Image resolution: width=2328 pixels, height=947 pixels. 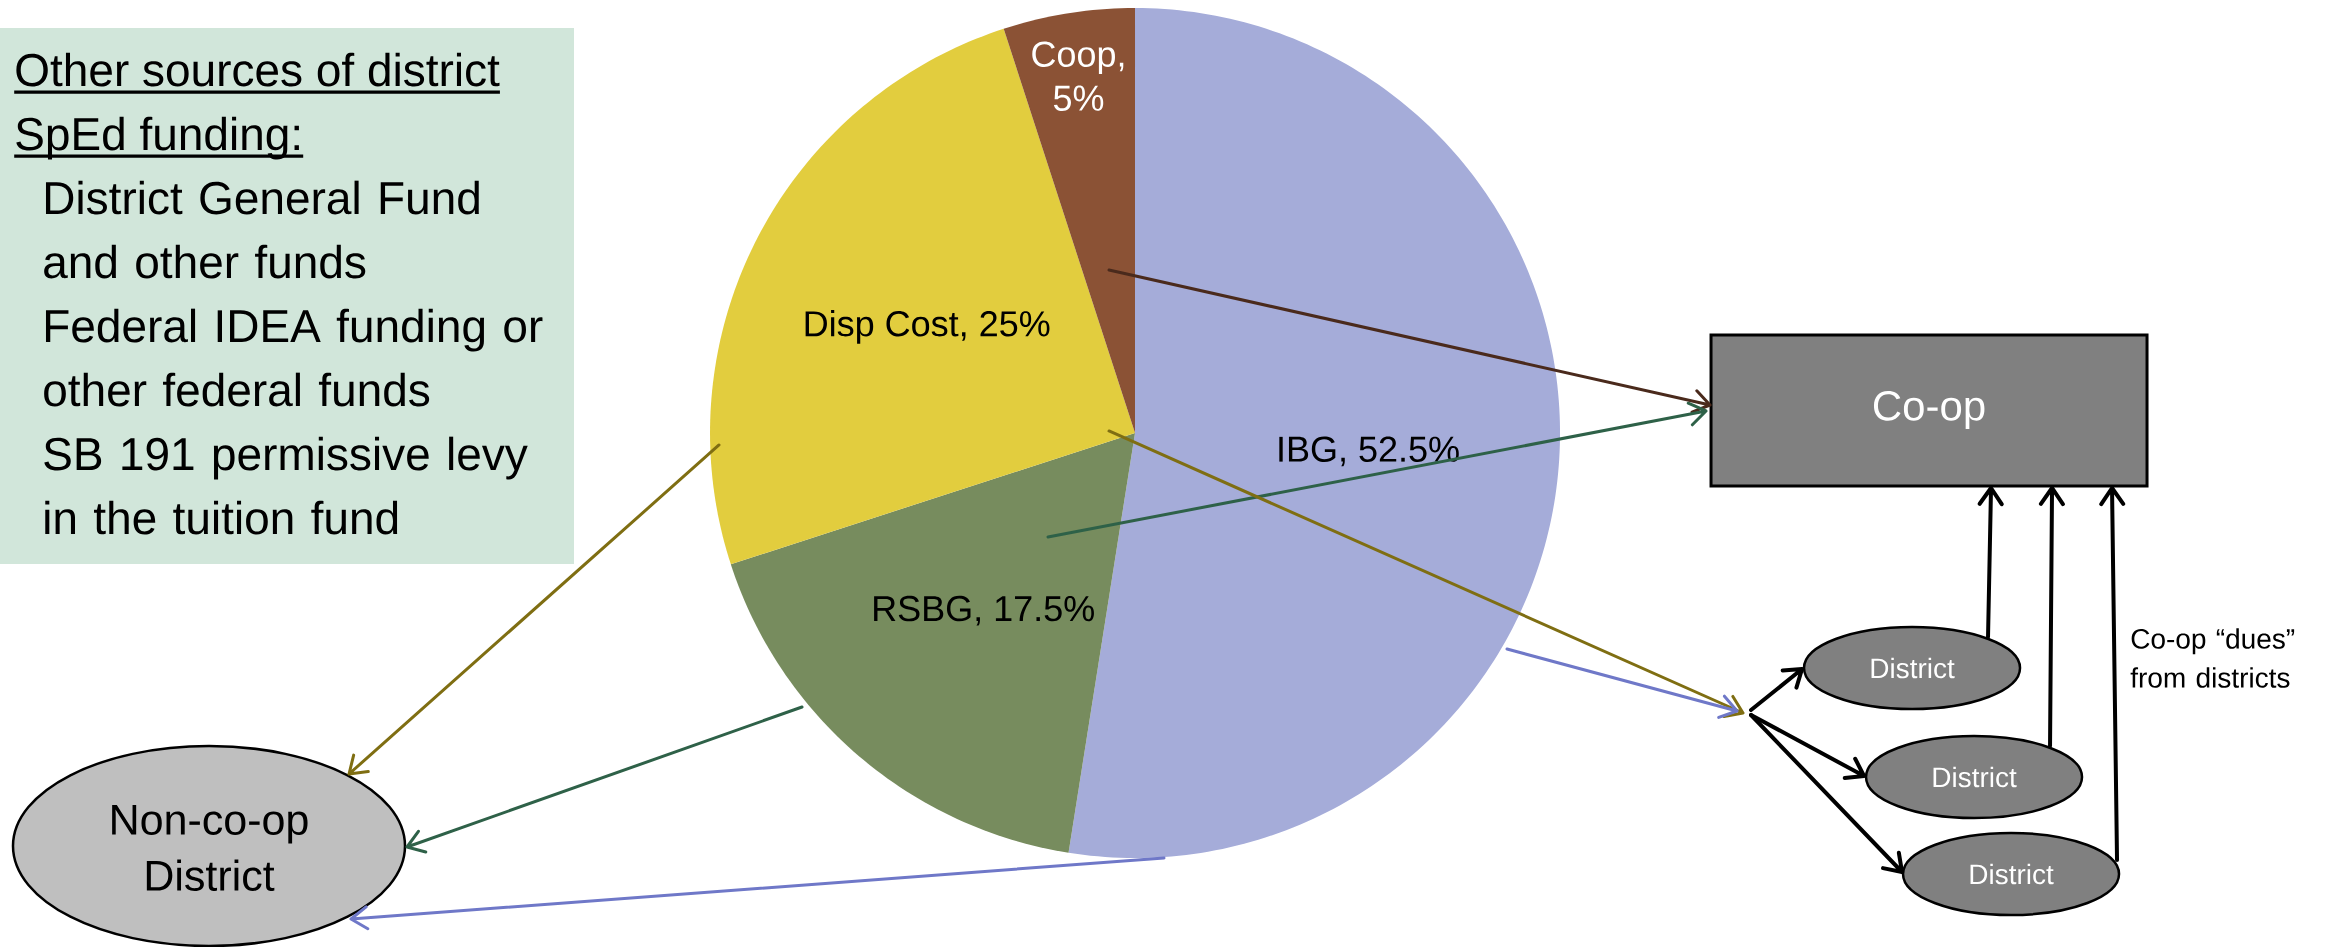 What do you see at coordinates (293, 357) in the screenshot?
I see `text: Federal IDEA funding or other federal funds` at bounding box center [293, 357].